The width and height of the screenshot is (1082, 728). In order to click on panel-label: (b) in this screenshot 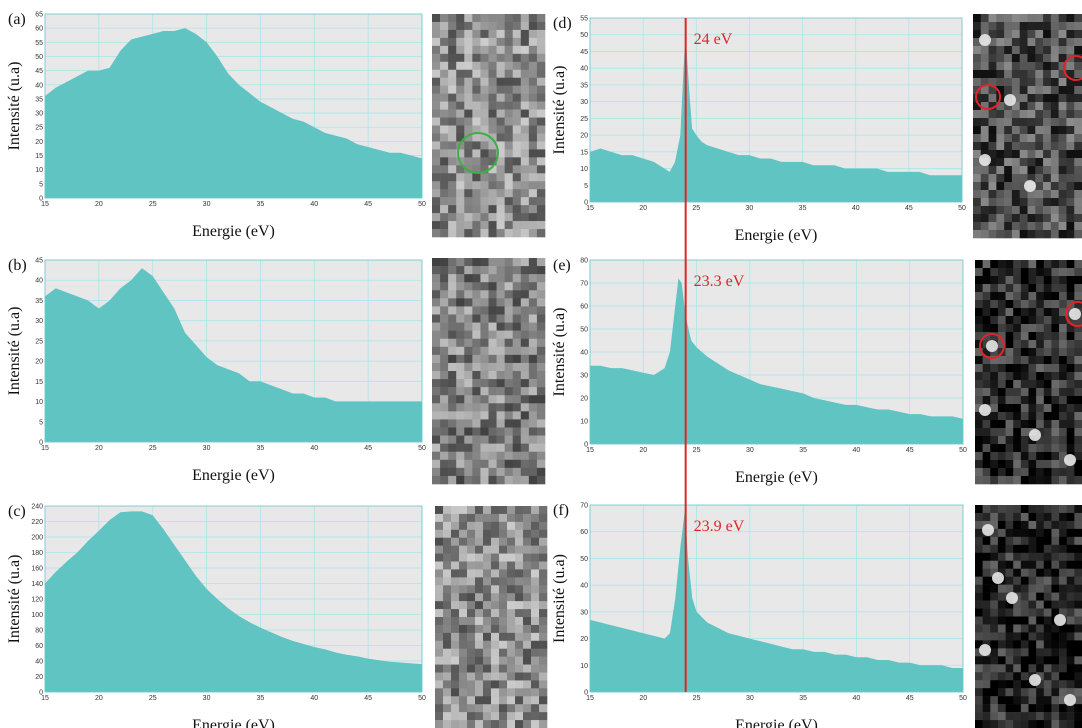, I will do `click(17, 265)`.